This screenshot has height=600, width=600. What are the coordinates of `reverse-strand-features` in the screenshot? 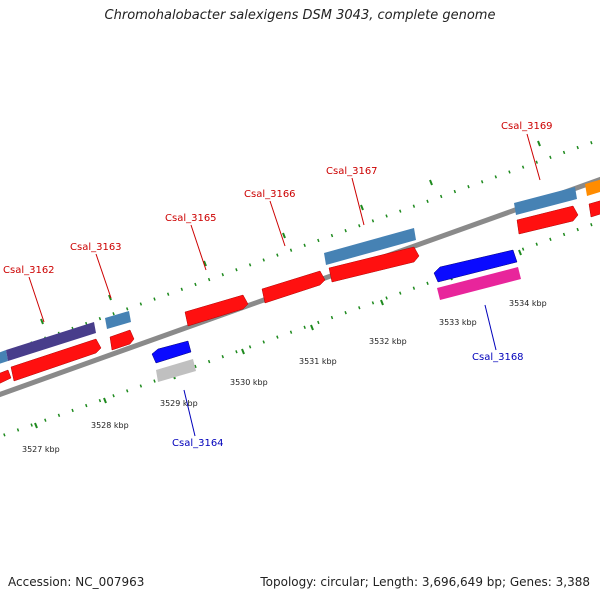 It's located at (336, 315).